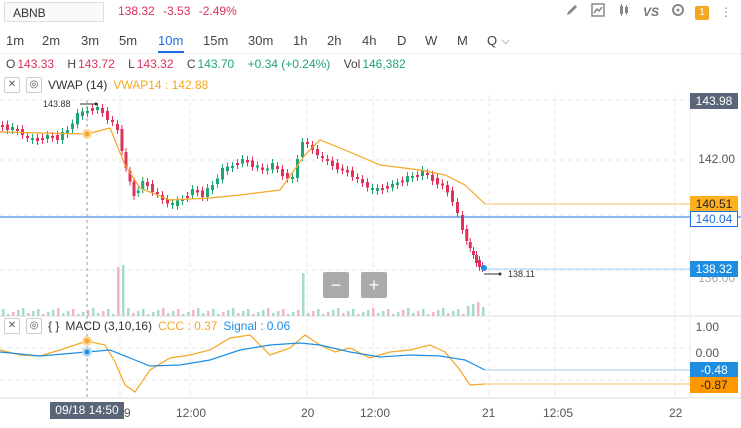 Image resolution: width=741 pixels, height=428 pixels. What do you see at coordinates (90, 40) in the screenshot?
I see `tf-3m: 3m` at bounding box center [90, 40].